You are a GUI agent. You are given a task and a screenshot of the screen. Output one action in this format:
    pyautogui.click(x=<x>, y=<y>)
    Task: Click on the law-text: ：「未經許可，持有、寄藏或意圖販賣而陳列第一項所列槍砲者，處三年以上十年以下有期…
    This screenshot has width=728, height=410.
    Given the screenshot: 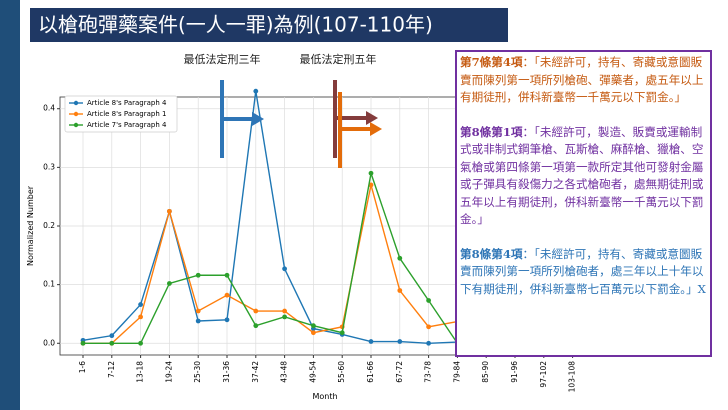 What is the action you would take?
    pyautogui.click(x=583, y=271)
    